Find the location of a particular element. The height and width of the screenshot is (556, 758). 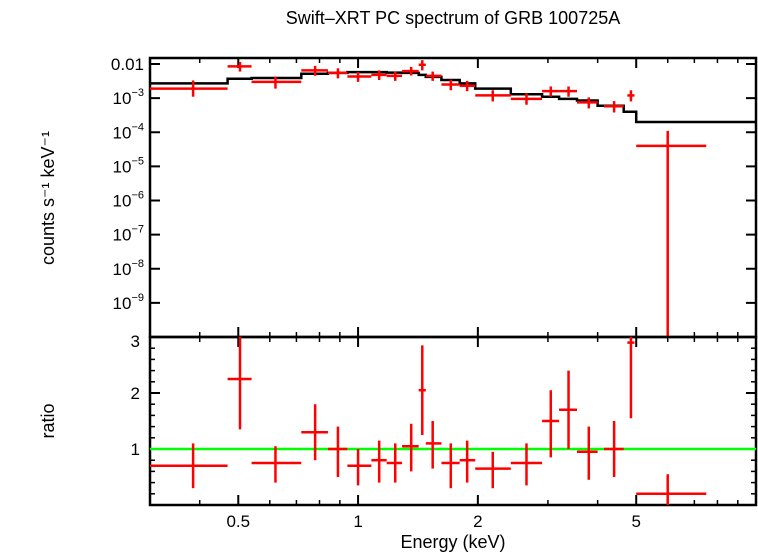

top-panel-ylabel: counts s⁻¹ keV⁻¹ is located at coordinates (48, 198).